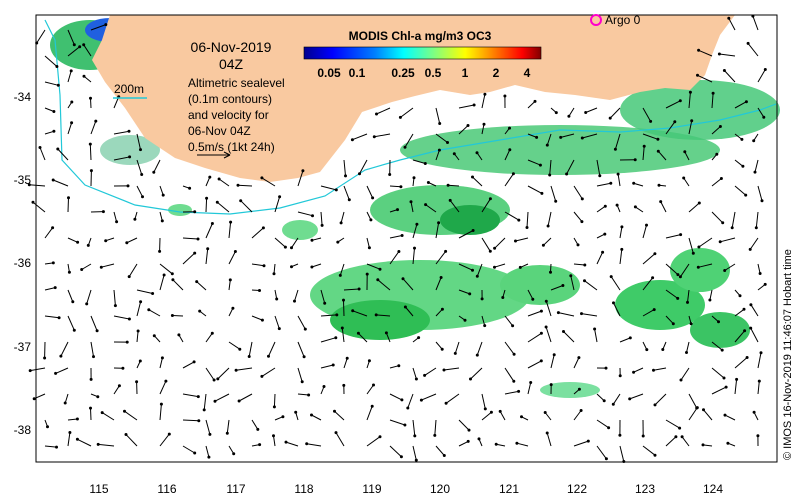 Image resolution: width=800 pixels, height=500 pixels. What do you see at coordinates (403, 73) in the screenshot?
I see `colorbar-tick: 0.25` at bounding box center [403, 73].